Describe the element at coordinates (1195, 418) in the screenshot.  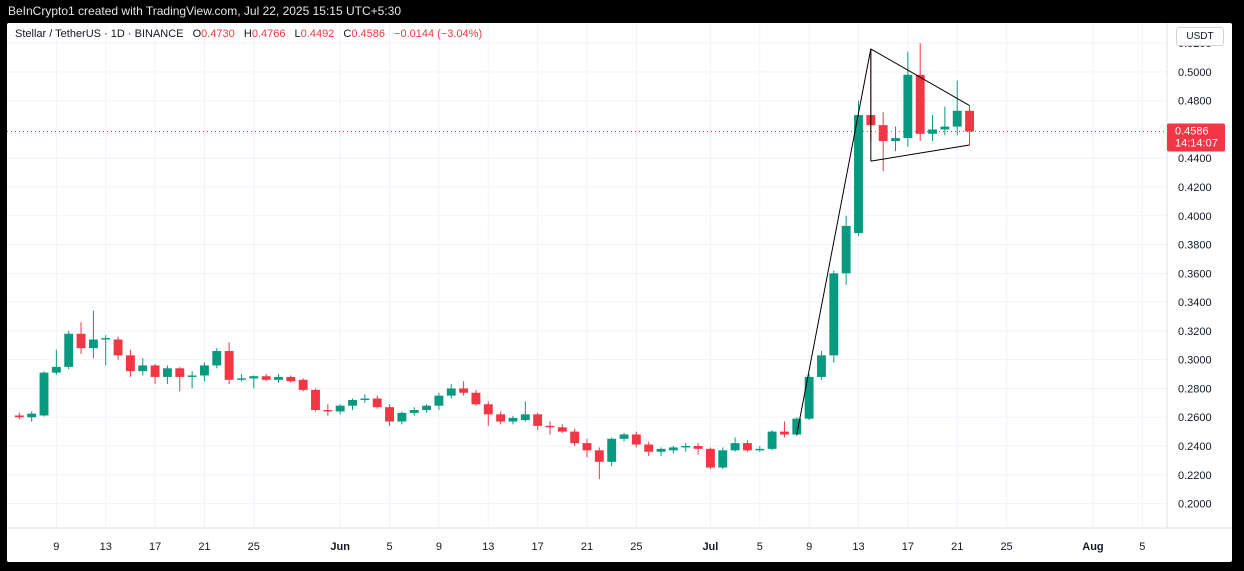
I see `y-tick-label: 0.2600` at that location.